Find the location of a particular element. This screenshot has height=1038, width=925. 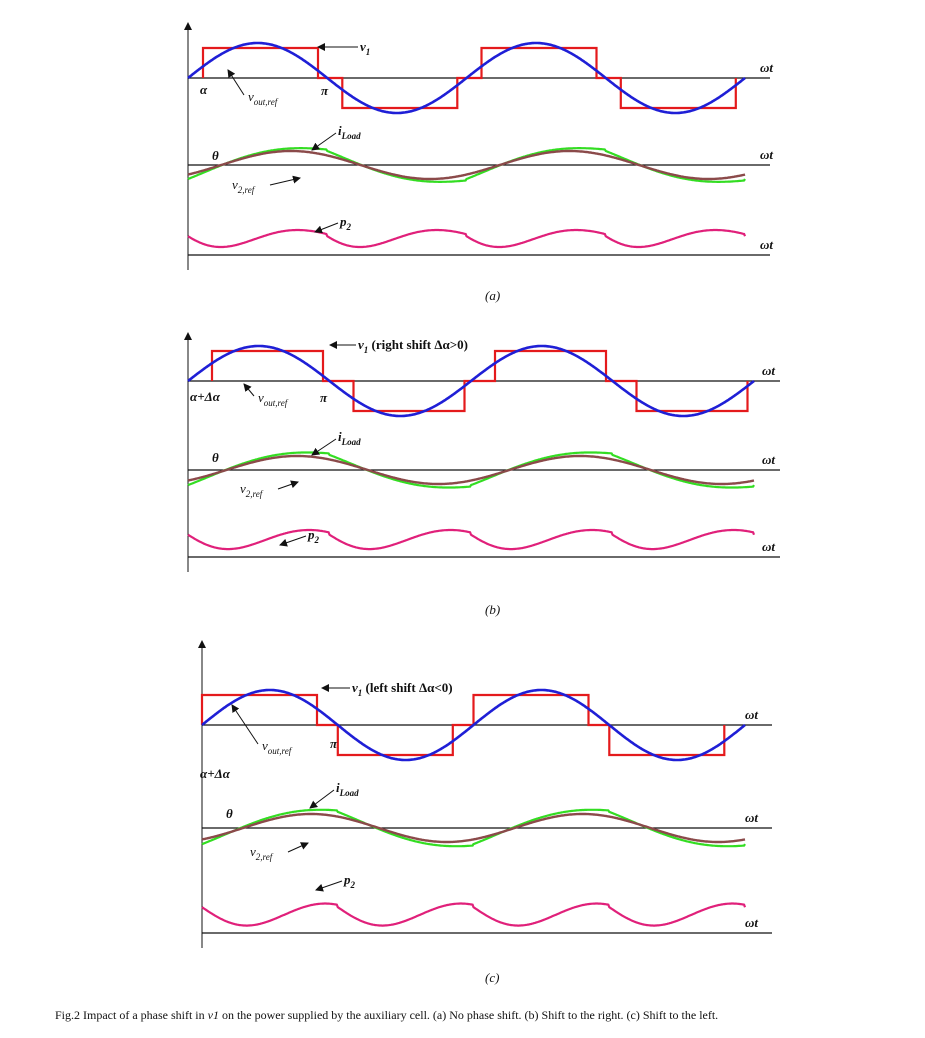

v1-label-suffix: (right shift Δα>0) is located at coordinates (418, 344).